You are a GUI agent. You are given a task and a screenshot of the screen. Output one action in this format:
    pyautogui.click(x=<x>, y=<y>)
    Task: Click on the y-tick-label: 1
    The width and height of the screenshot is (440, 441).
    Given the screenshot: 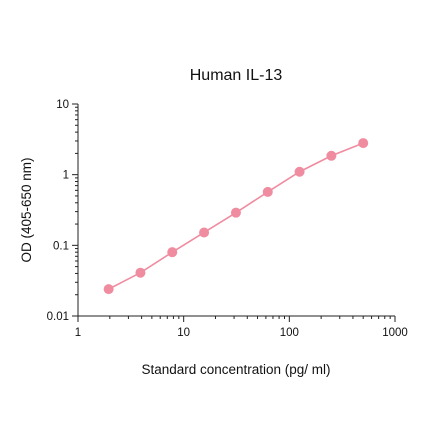 What is the action you would take?
    pyautogui.click(x=66, y=176)
    